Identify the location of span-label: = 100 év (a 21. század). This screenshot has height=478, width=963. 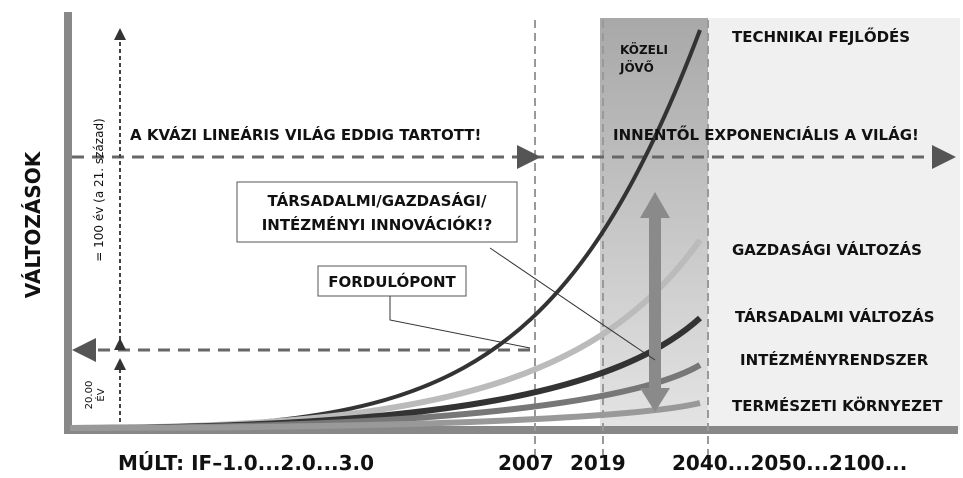
(99, 190).